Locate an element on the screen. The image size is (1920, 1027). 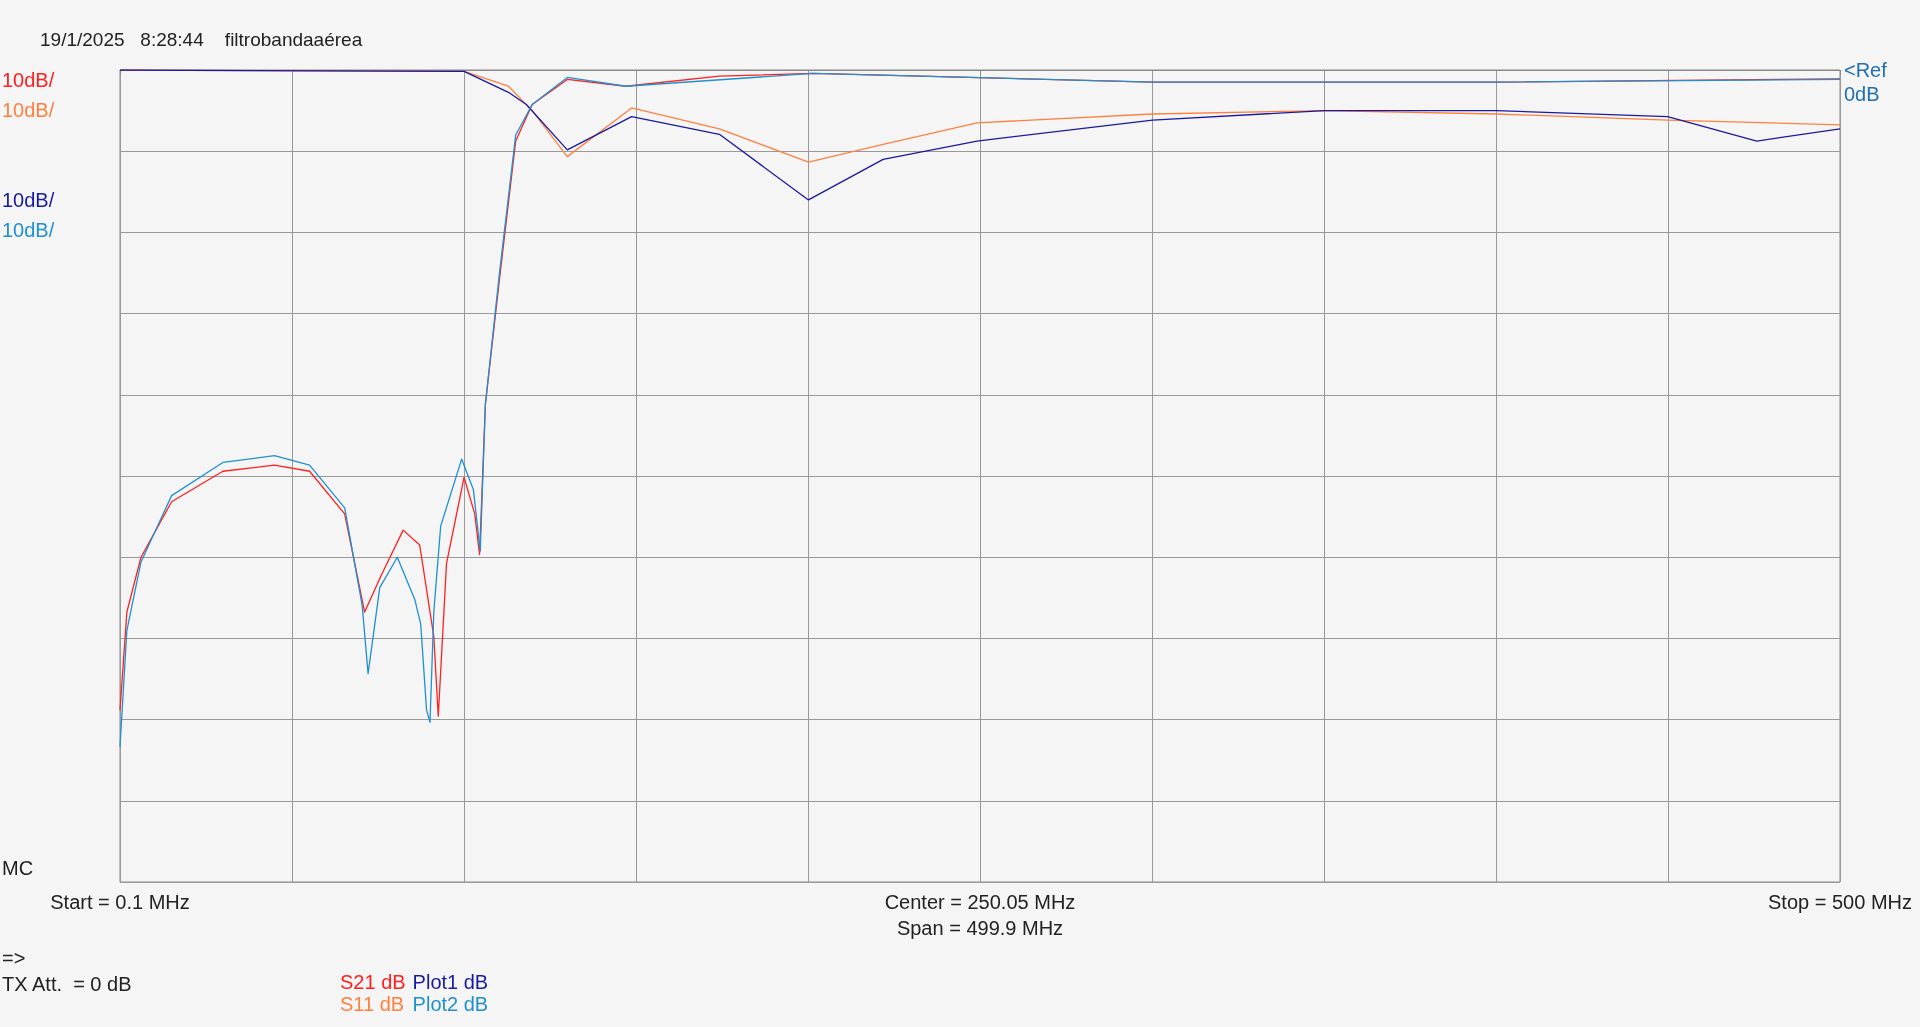
text: MC is located at coordinates (18, 868).